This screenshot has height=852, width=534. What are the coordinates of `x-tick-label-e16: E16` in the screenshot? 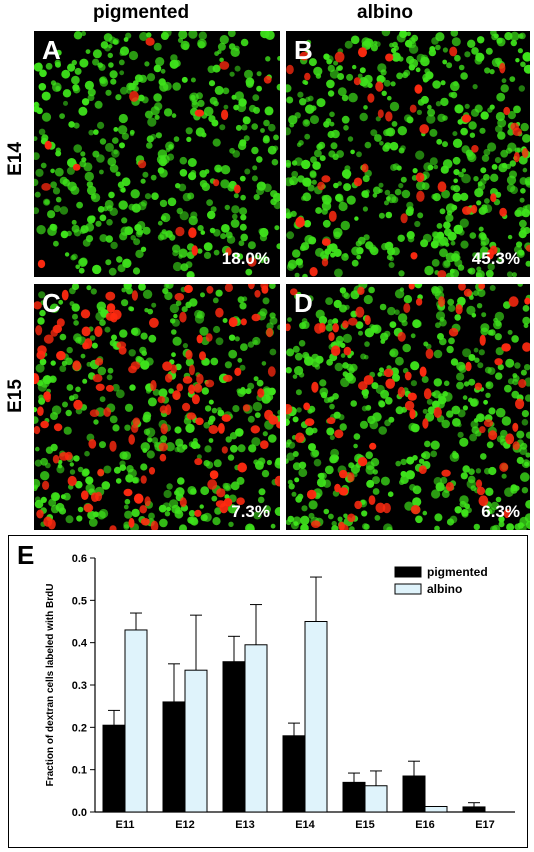 It's located at (425, 825).